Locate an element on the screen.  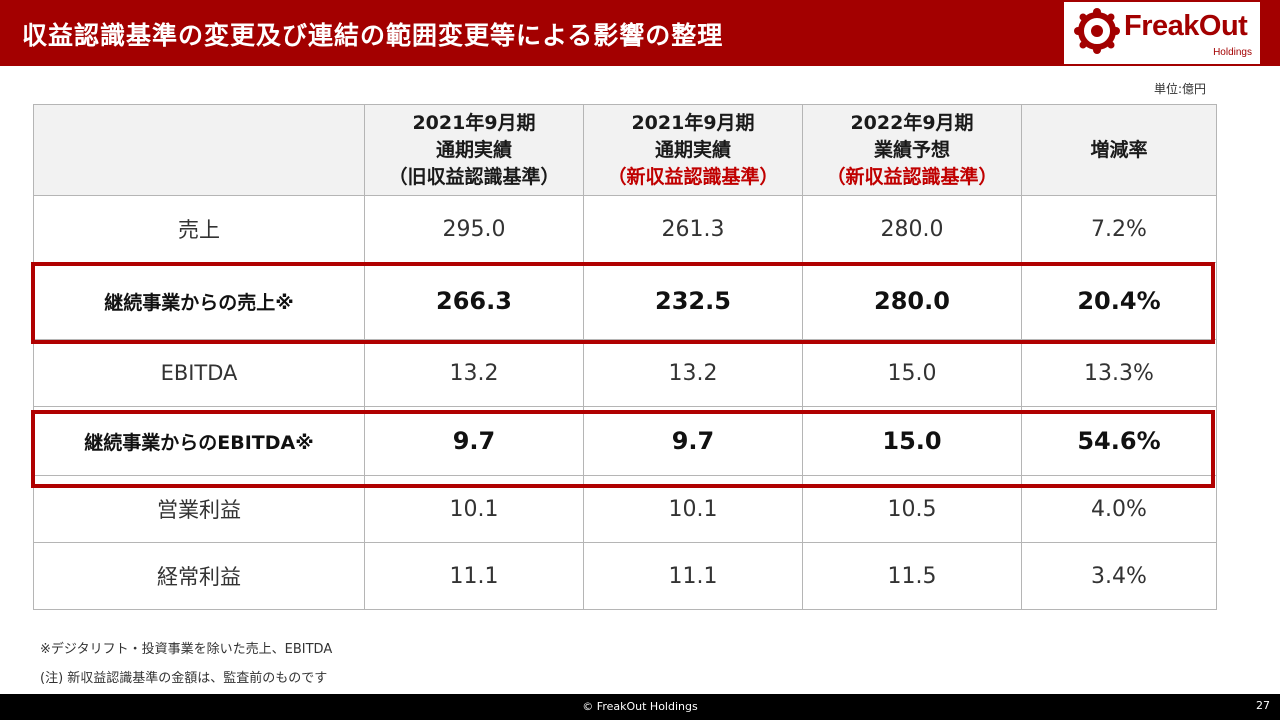
header-empty-cell is located at coordinates (199, 150).